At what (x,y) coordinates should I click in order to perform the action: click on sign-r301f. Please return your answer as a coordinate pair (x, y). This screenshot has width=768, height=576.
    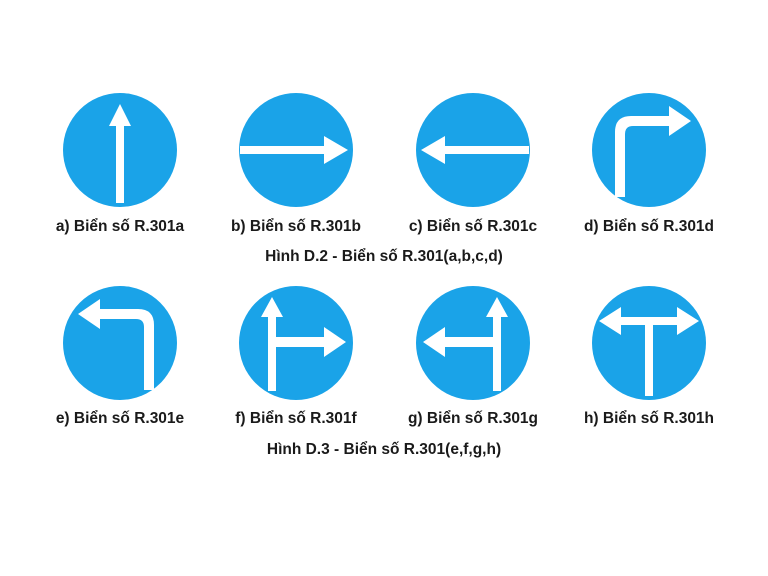
    Looking at the image, I should click on (296, 343).